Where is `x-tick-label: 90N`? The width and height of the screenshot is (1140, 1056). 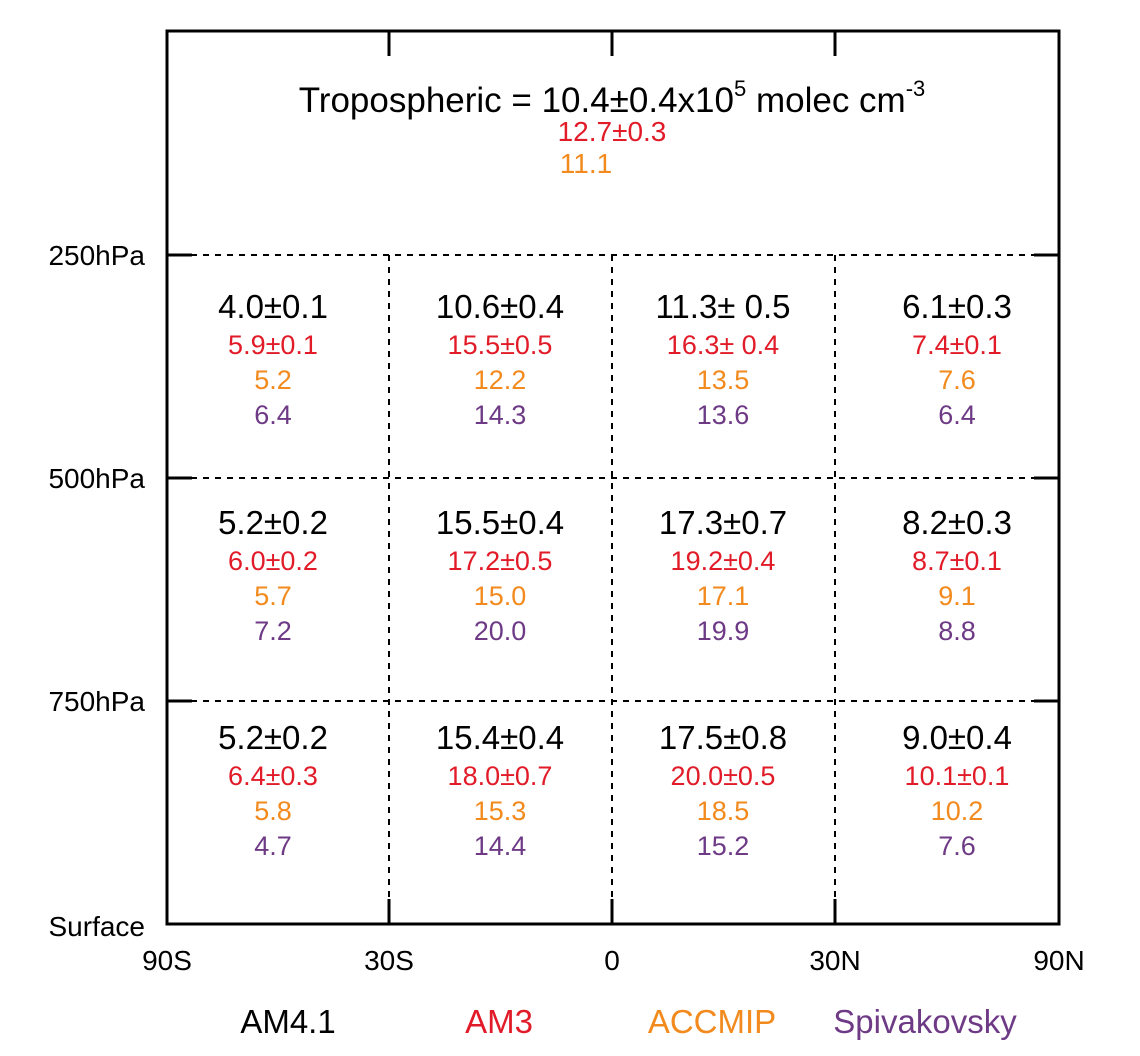 x-tick-label: 90N is located at coordinates (1058, 960).